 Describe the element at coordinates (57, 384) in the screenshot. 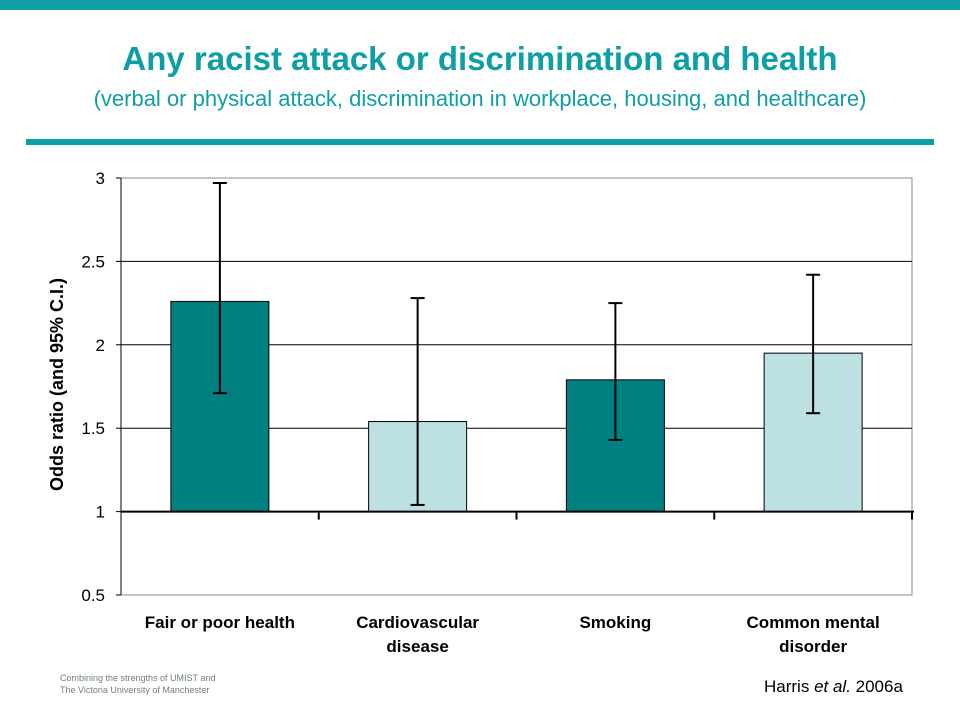

I see `y-axis-label: Odds ratio (and 95% C.I.)` at that location.